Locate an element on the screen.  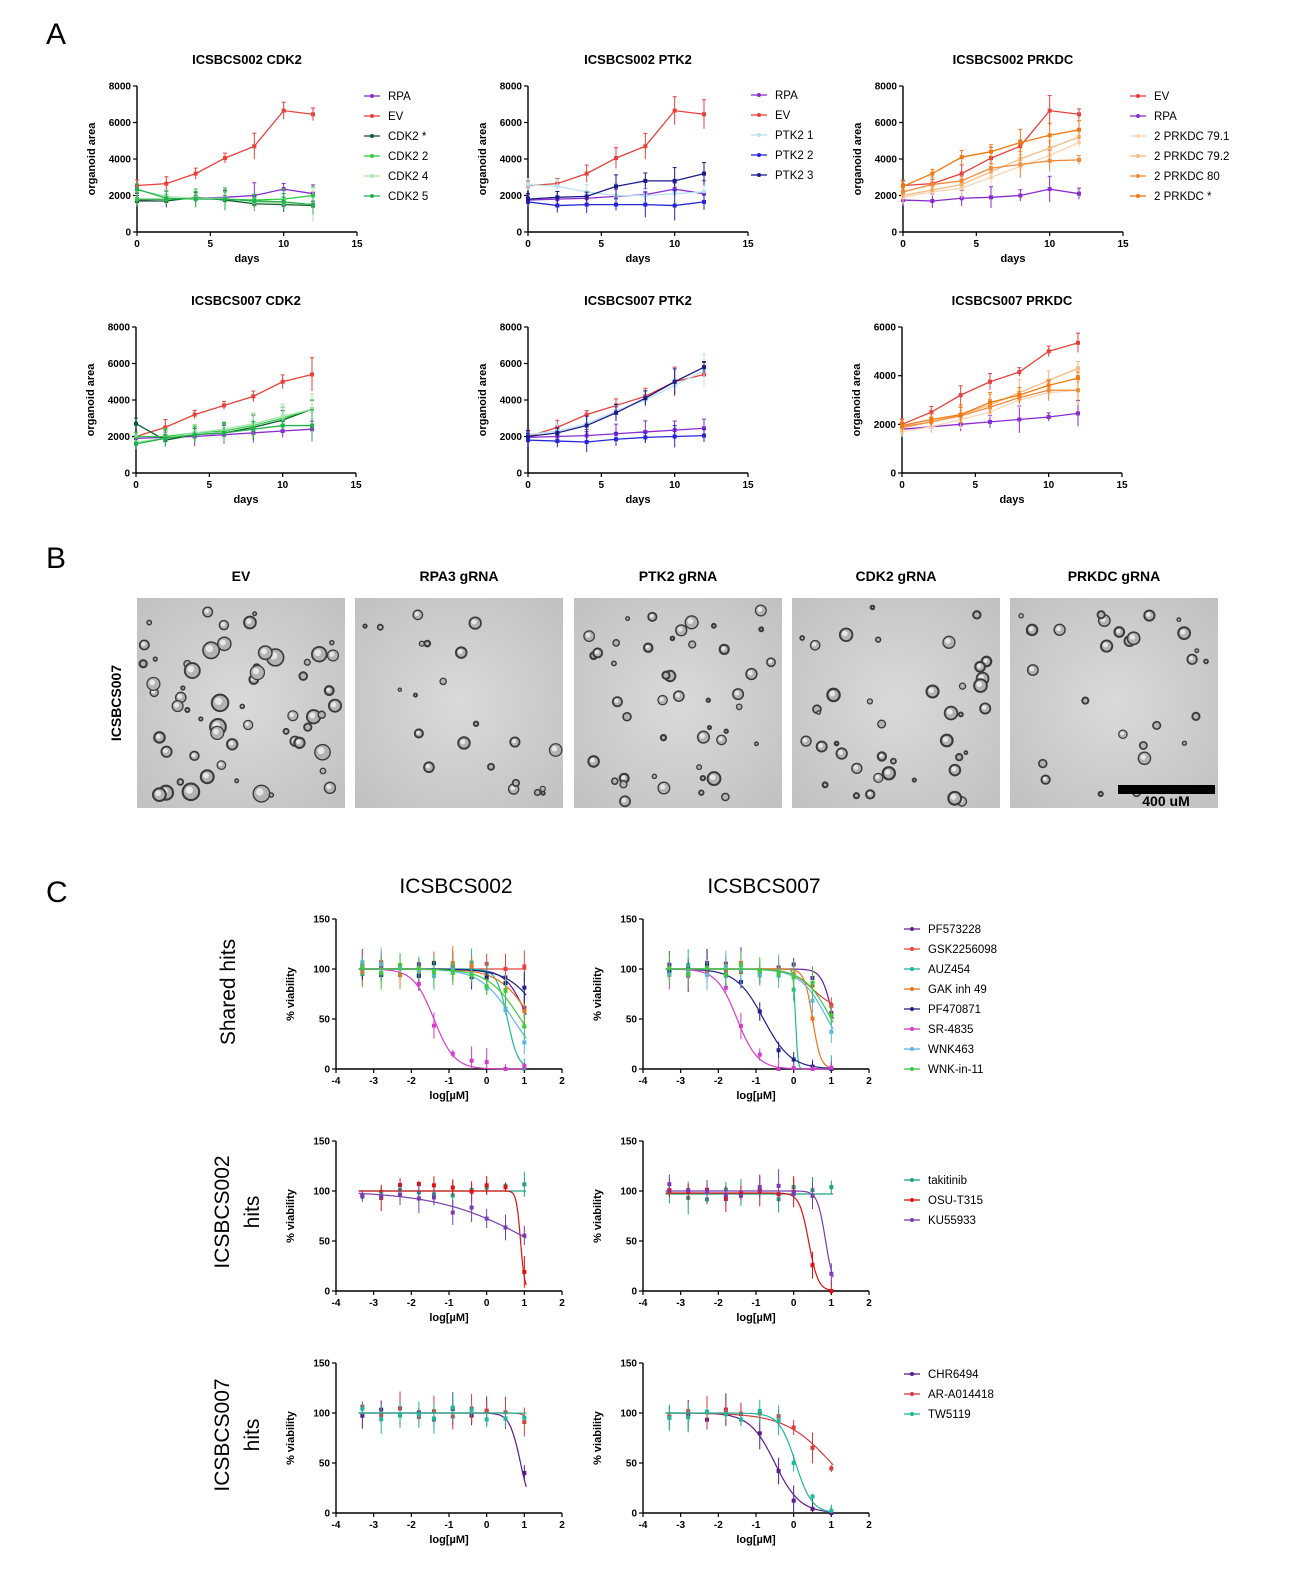
x-tick-label: 15 is located at coordinates (748, 244).